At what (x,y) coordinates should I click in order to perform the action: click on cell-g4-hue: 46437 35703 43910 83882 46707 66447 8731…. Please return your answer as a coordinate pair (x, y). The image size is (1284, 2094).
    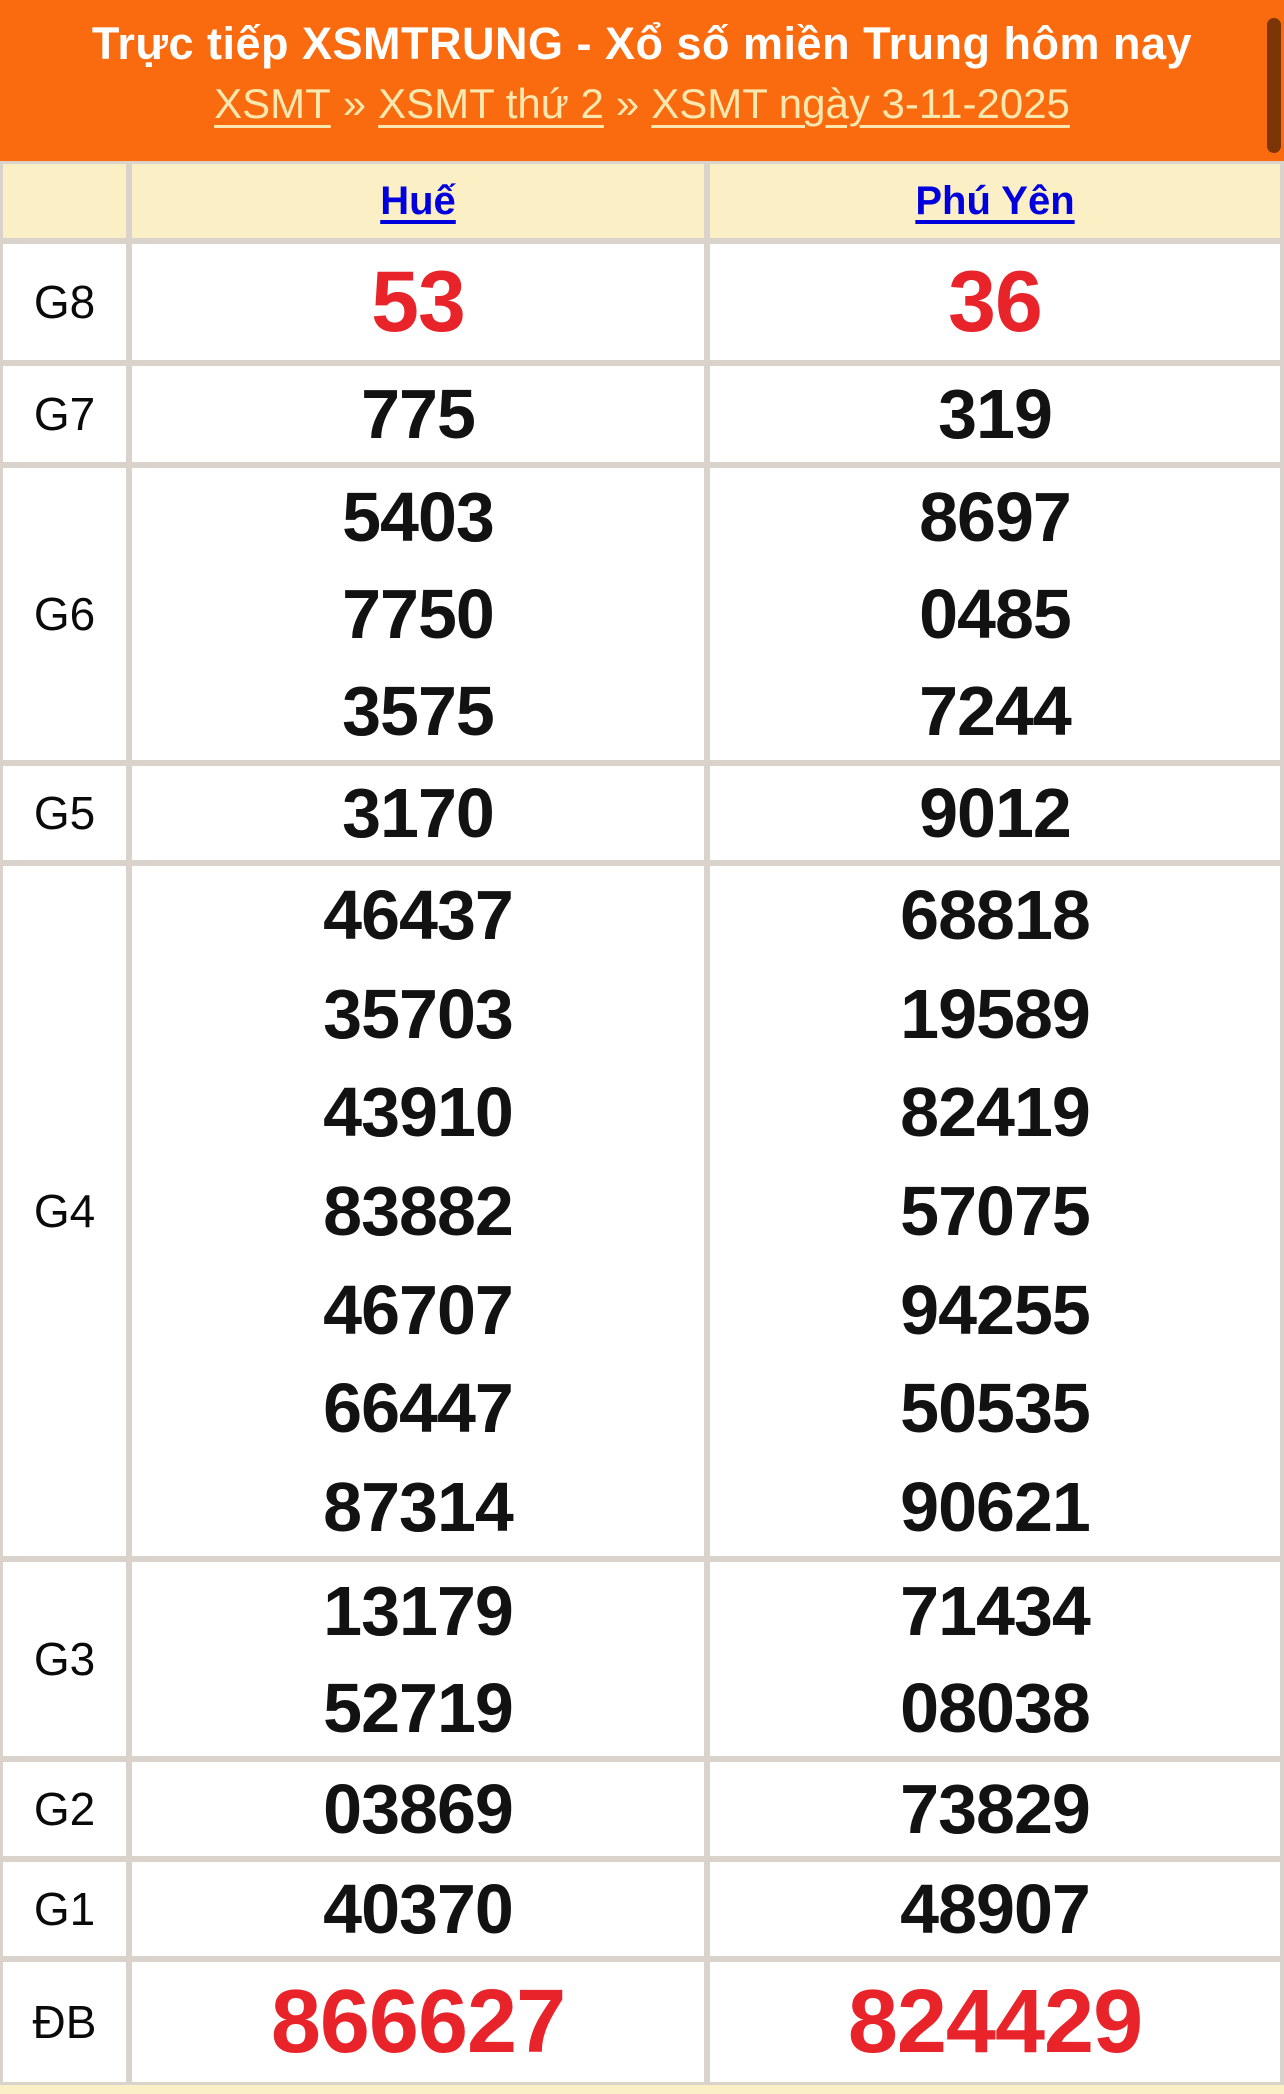
    Looking at the image, I should click on (418, 1211).